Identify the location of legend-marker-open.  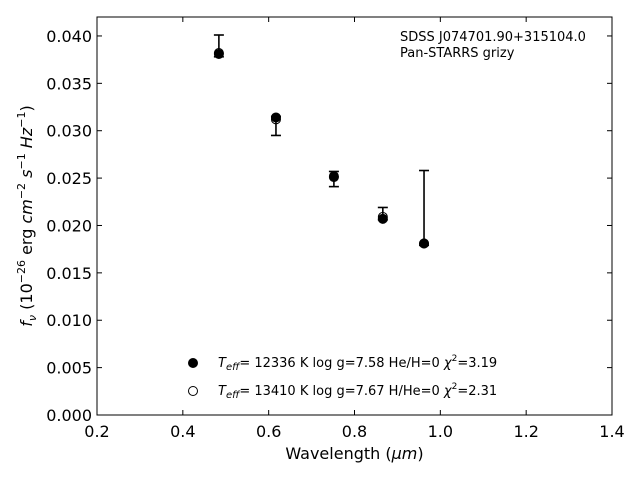
(193, 391).